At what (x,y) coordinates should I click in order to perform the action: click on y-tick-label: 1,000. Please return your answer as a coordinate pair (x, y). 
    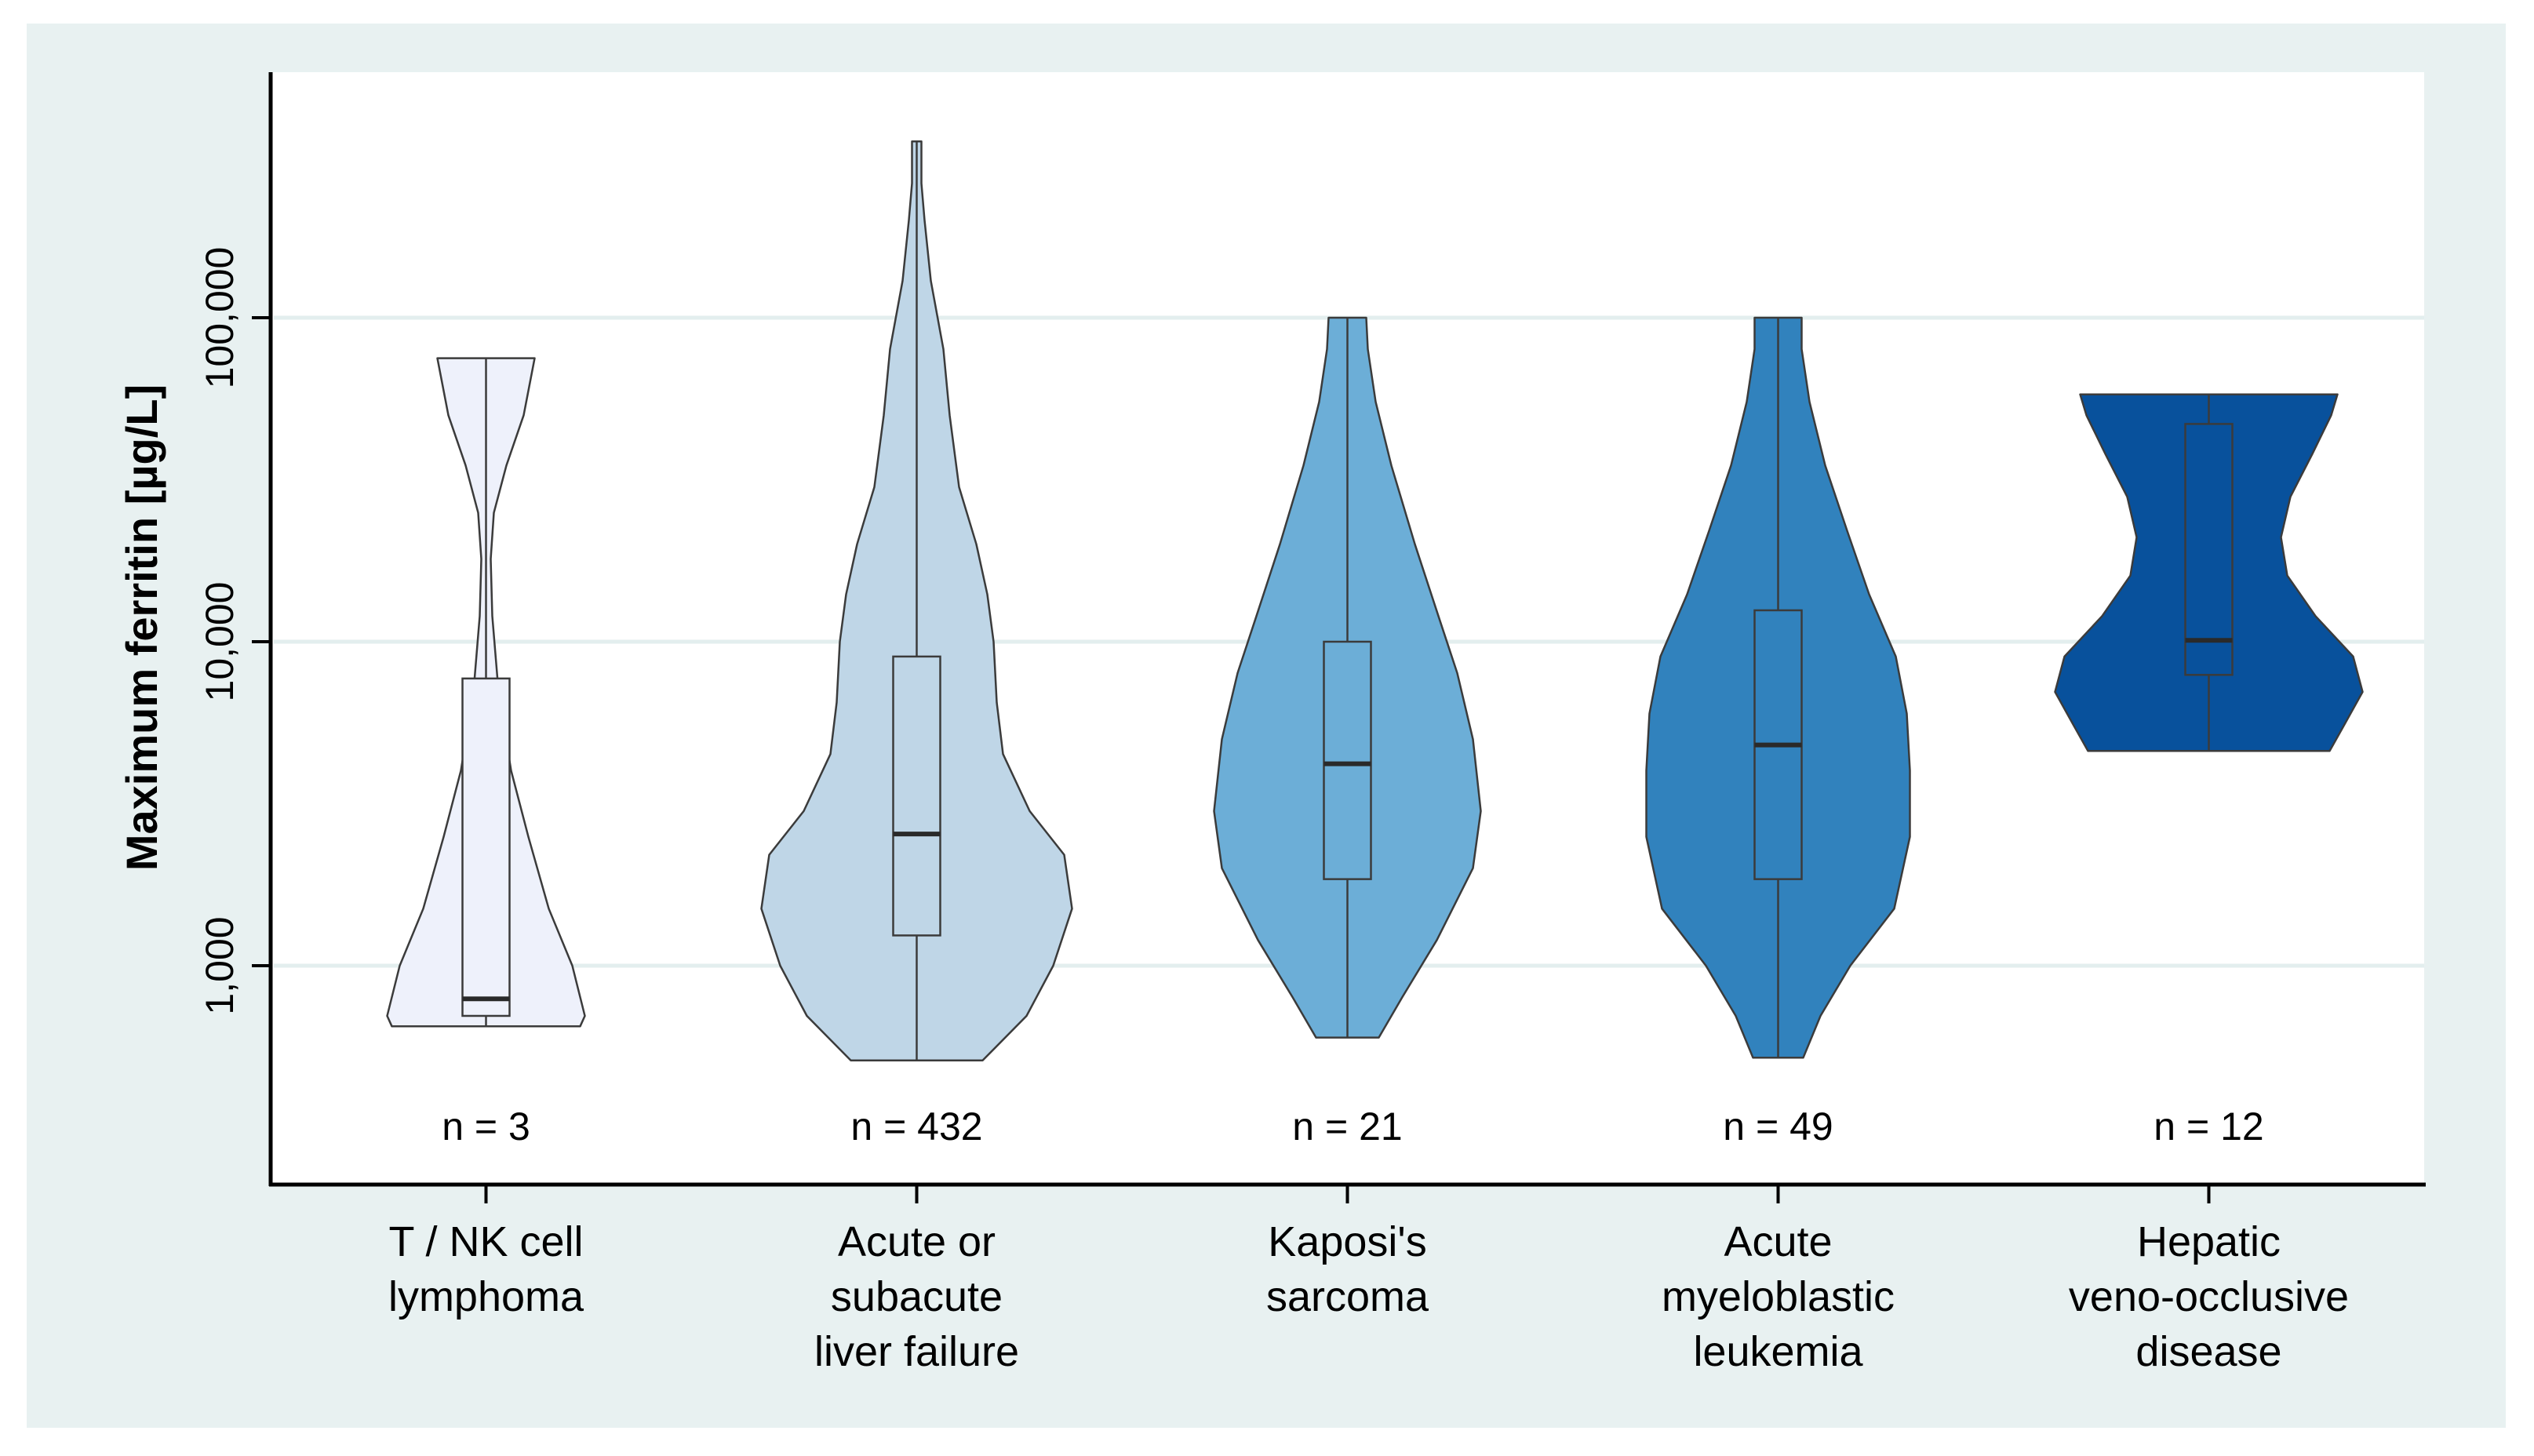
    Looking at the image, I should click on (220, 965).